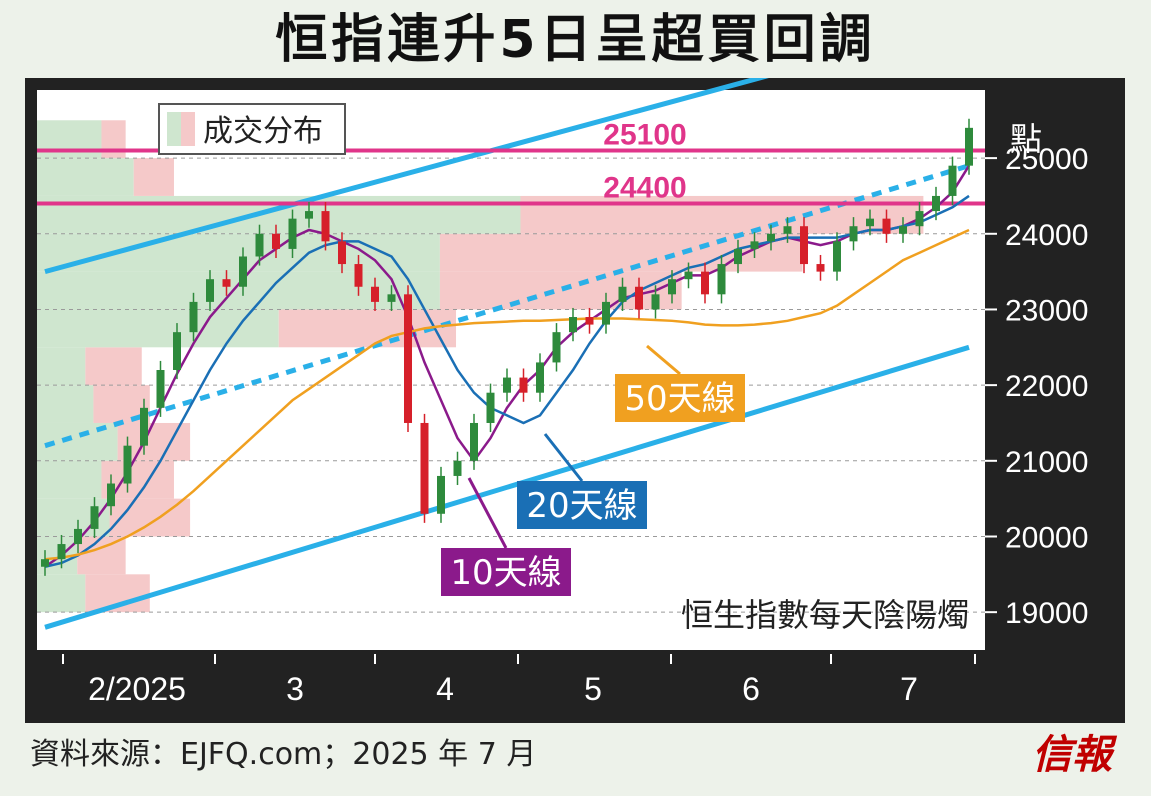  Describe the element at coordinates (188, 129) in the screenshot. I see `legend-swatch-down` at that location.